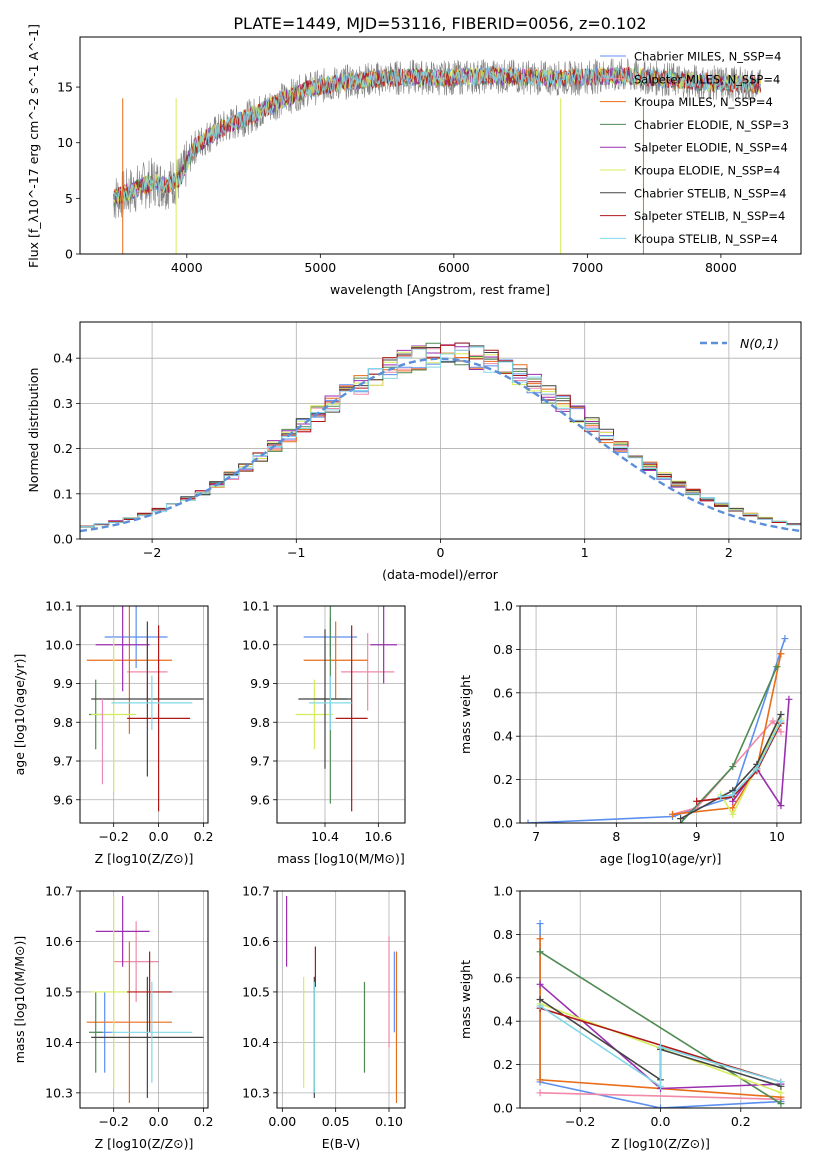 This screenshot has width=819, height=1170. Describe the element at coordinates (204, 1121) in the screenshot. I see `x-tick-label: 0.2` at that location.